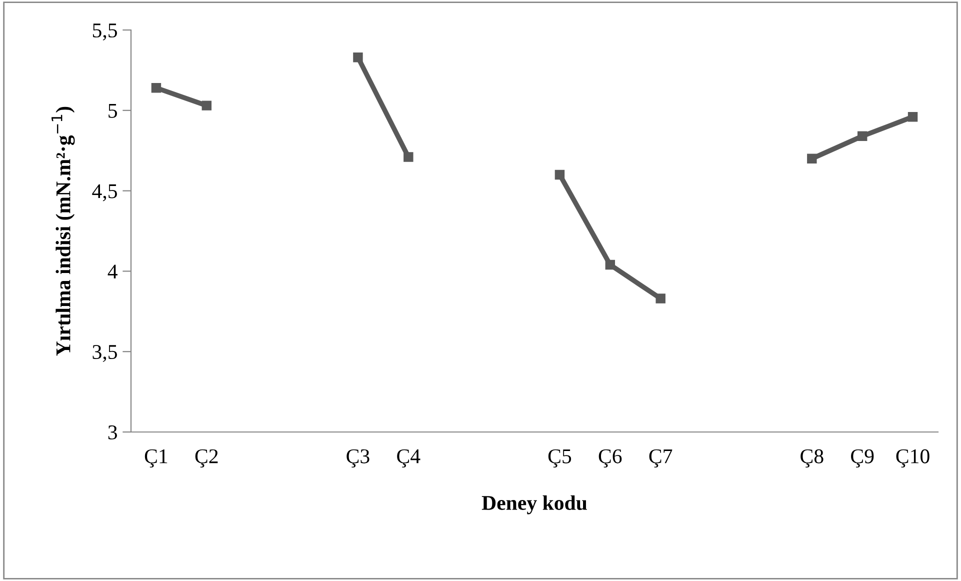 The width and height of the screenshot is (961, 581). What do you see at coordinates (206, 458) in the screenshot?
I see `x-tick-label: Ç2` at bounding box center [206, 458].